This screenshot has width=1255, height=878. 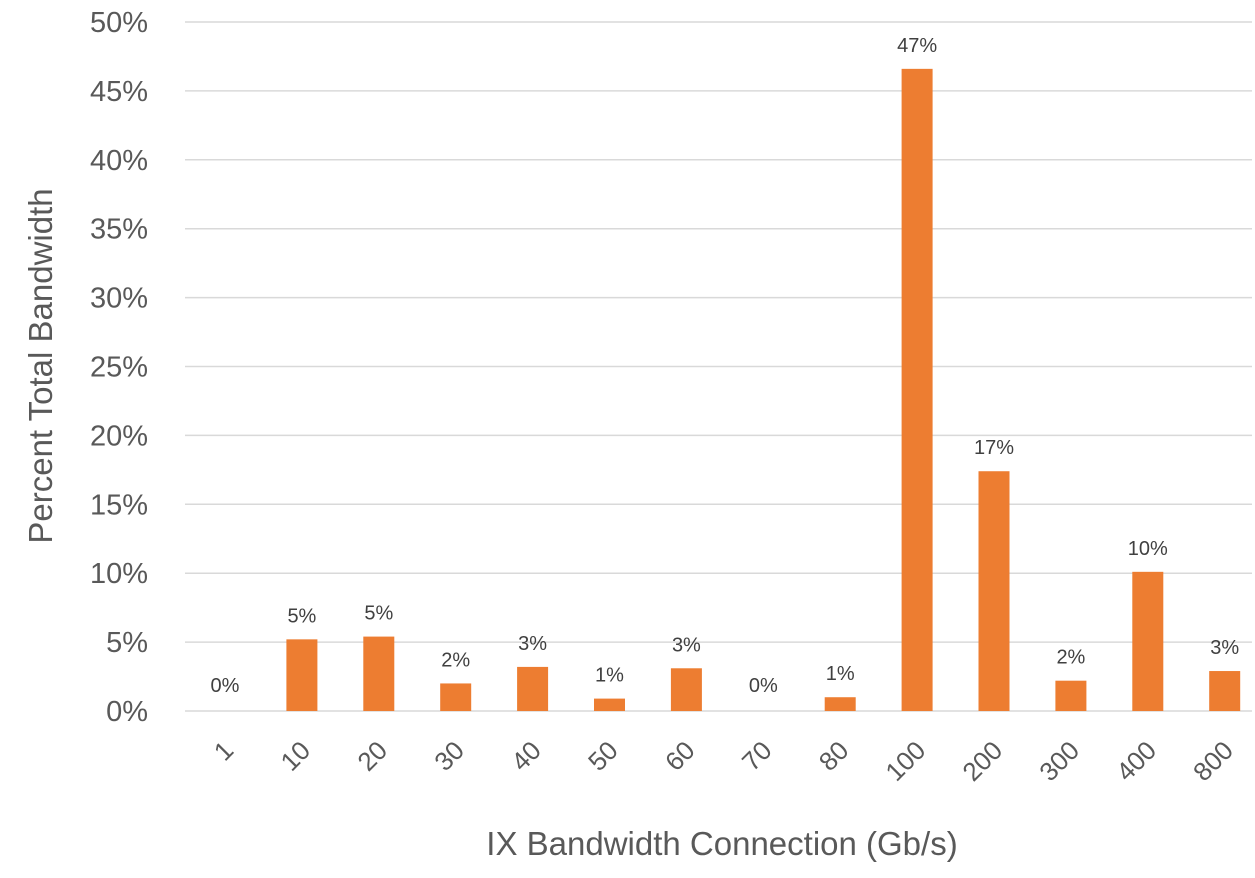 I want to click on x-tick-label: 80, so click(x=834, y=756).